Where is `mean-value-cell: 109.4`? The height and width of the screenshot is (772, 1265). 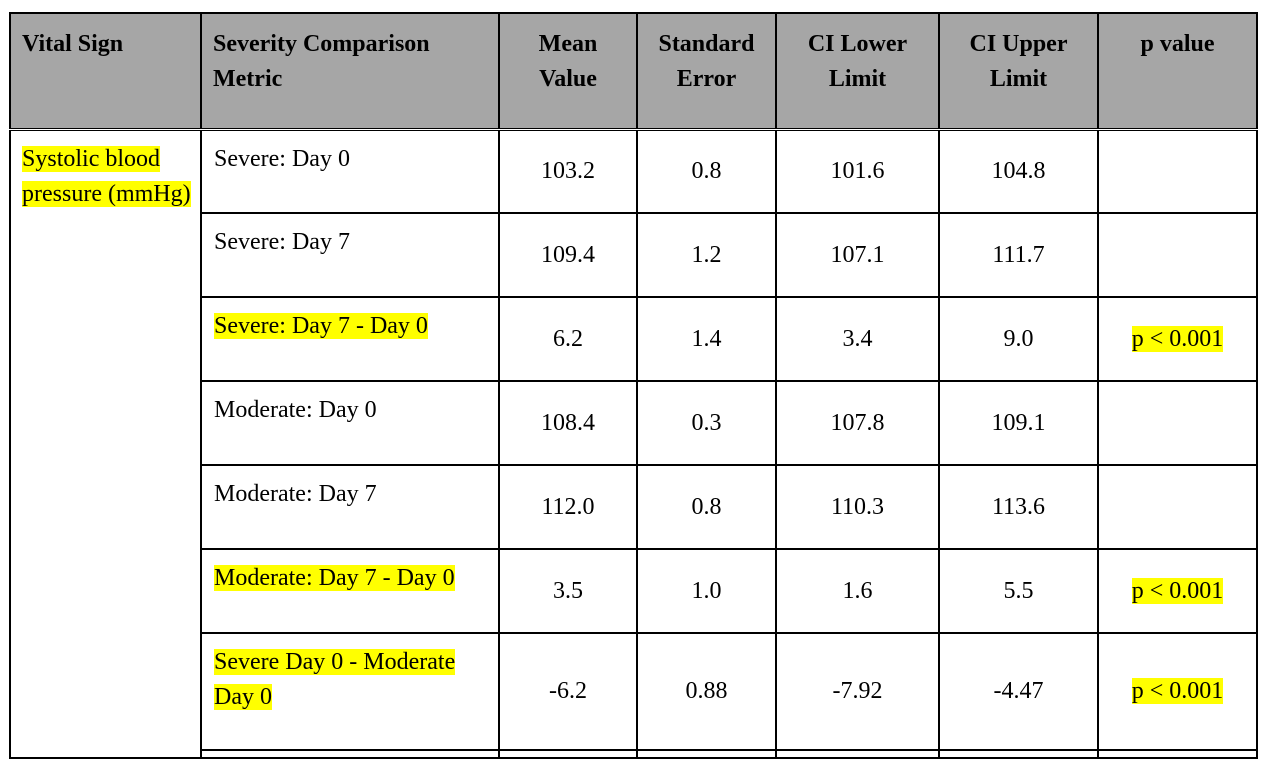
mean-value-cell: 109.4 is located at coordinates (568, 255).